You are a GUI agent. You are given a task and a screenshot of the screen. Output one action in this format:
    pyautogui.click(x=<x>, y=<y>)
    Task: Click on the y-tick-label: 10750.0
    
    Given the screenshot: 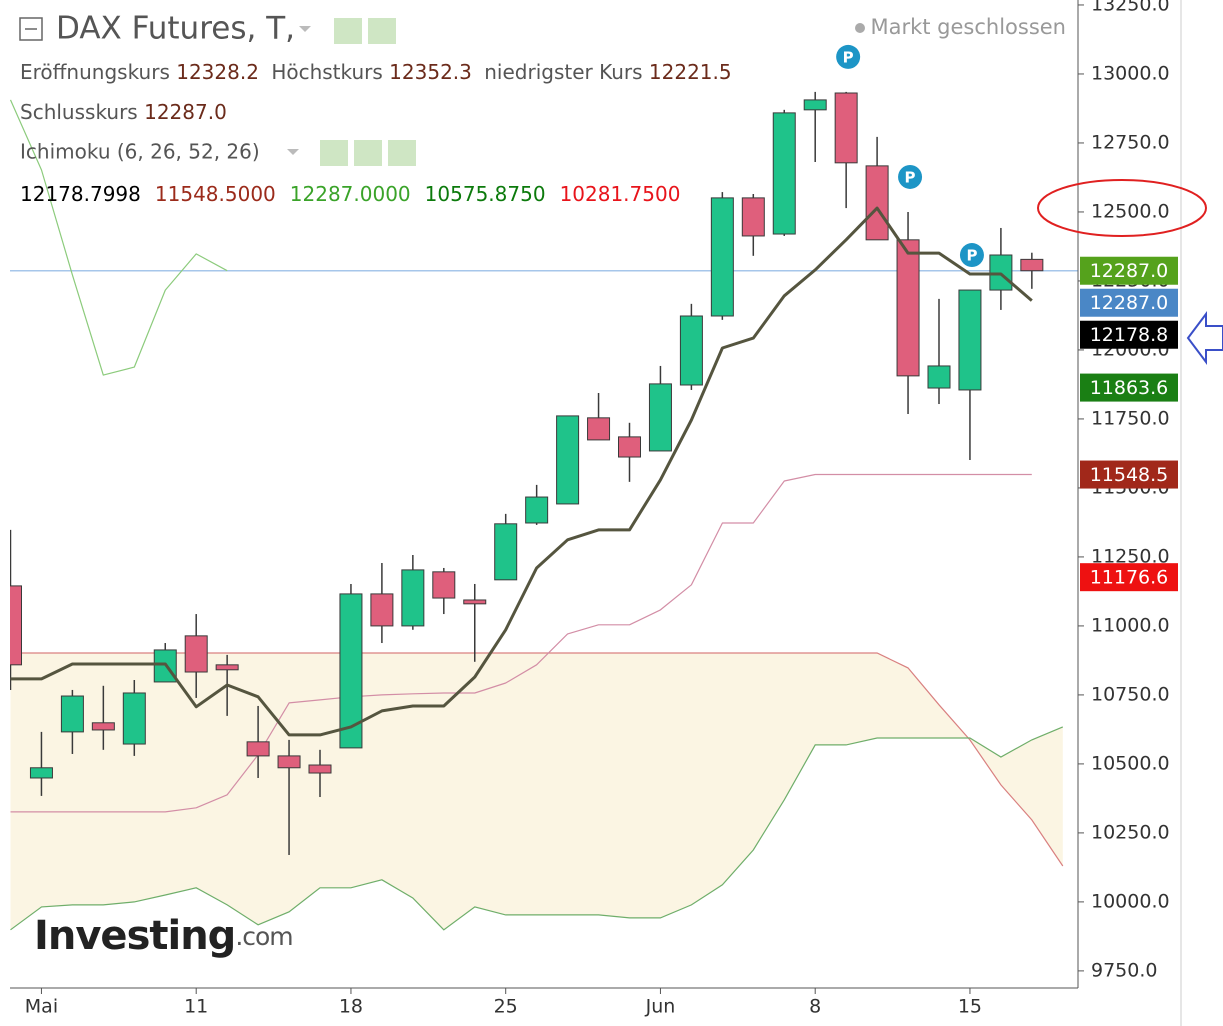 What is the action you would take?
    pyautogui.click(x=1130, y=694)
    